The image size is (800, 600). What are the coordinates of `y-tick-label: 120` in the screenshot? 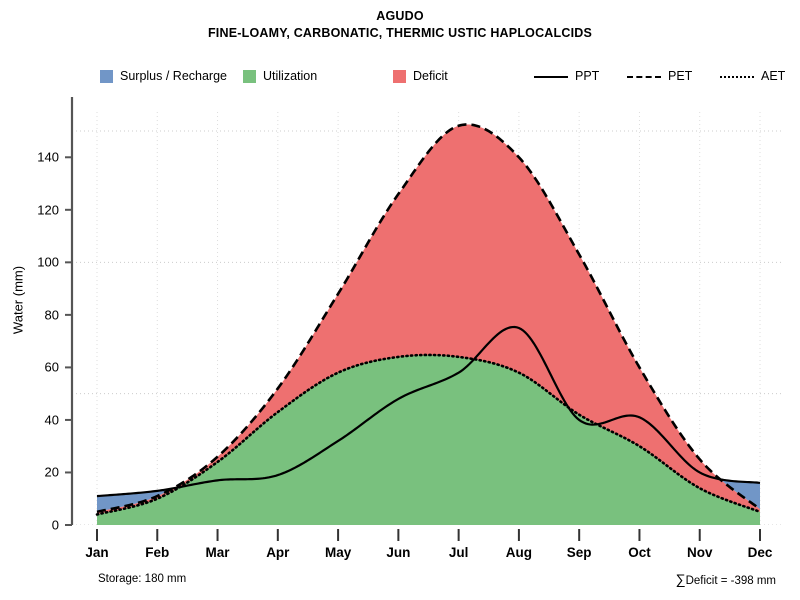 It's located at (48, 210).